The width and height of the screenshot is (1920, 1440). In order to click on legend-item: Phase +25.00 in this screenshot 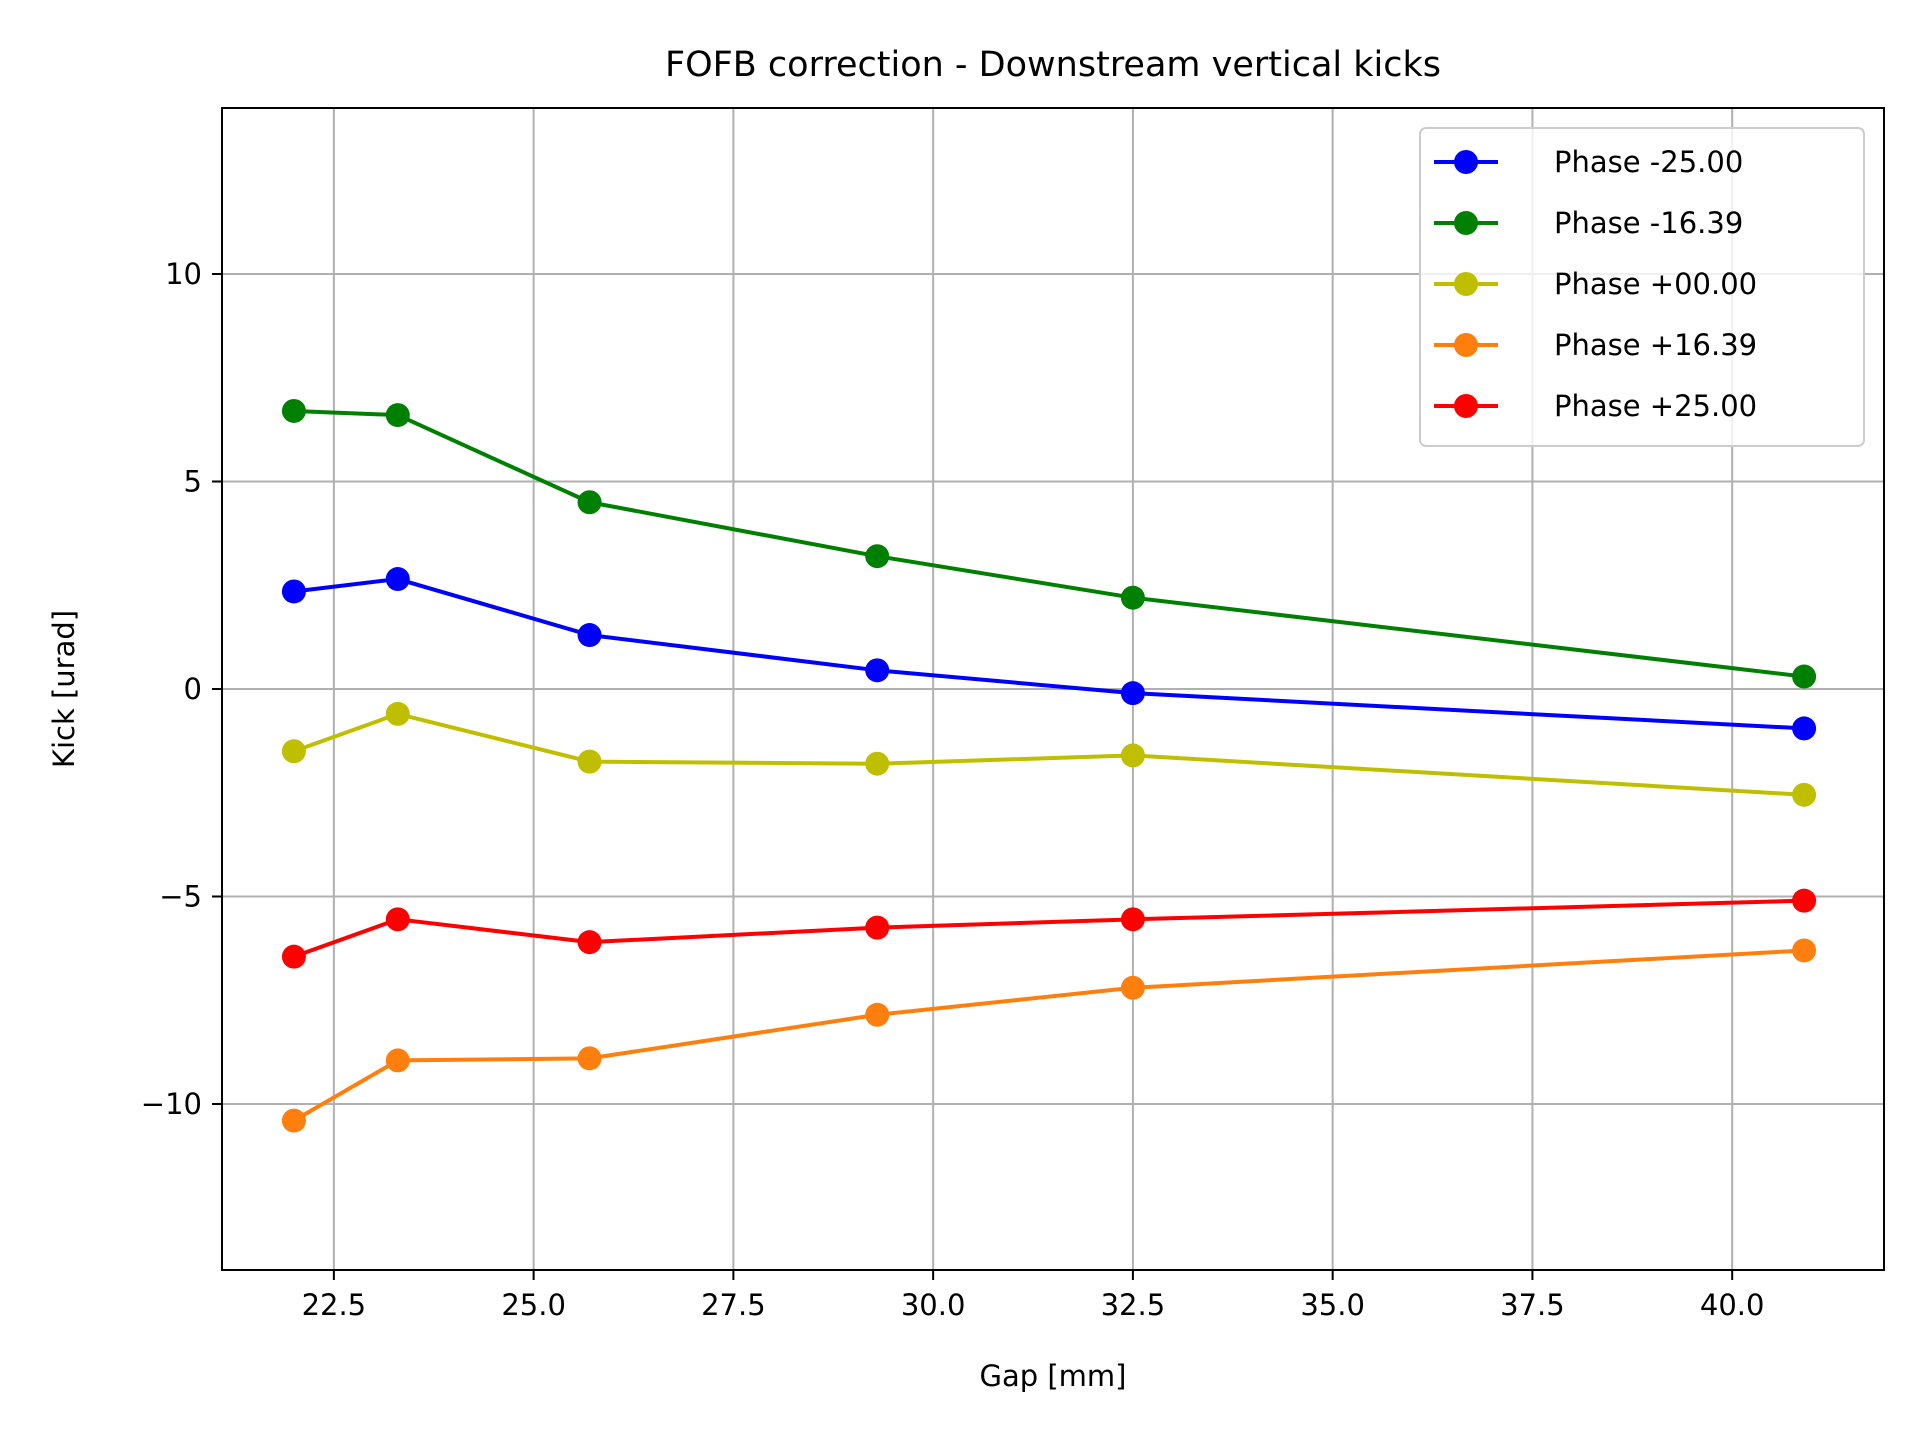, I will do `click(1595, 406)`.